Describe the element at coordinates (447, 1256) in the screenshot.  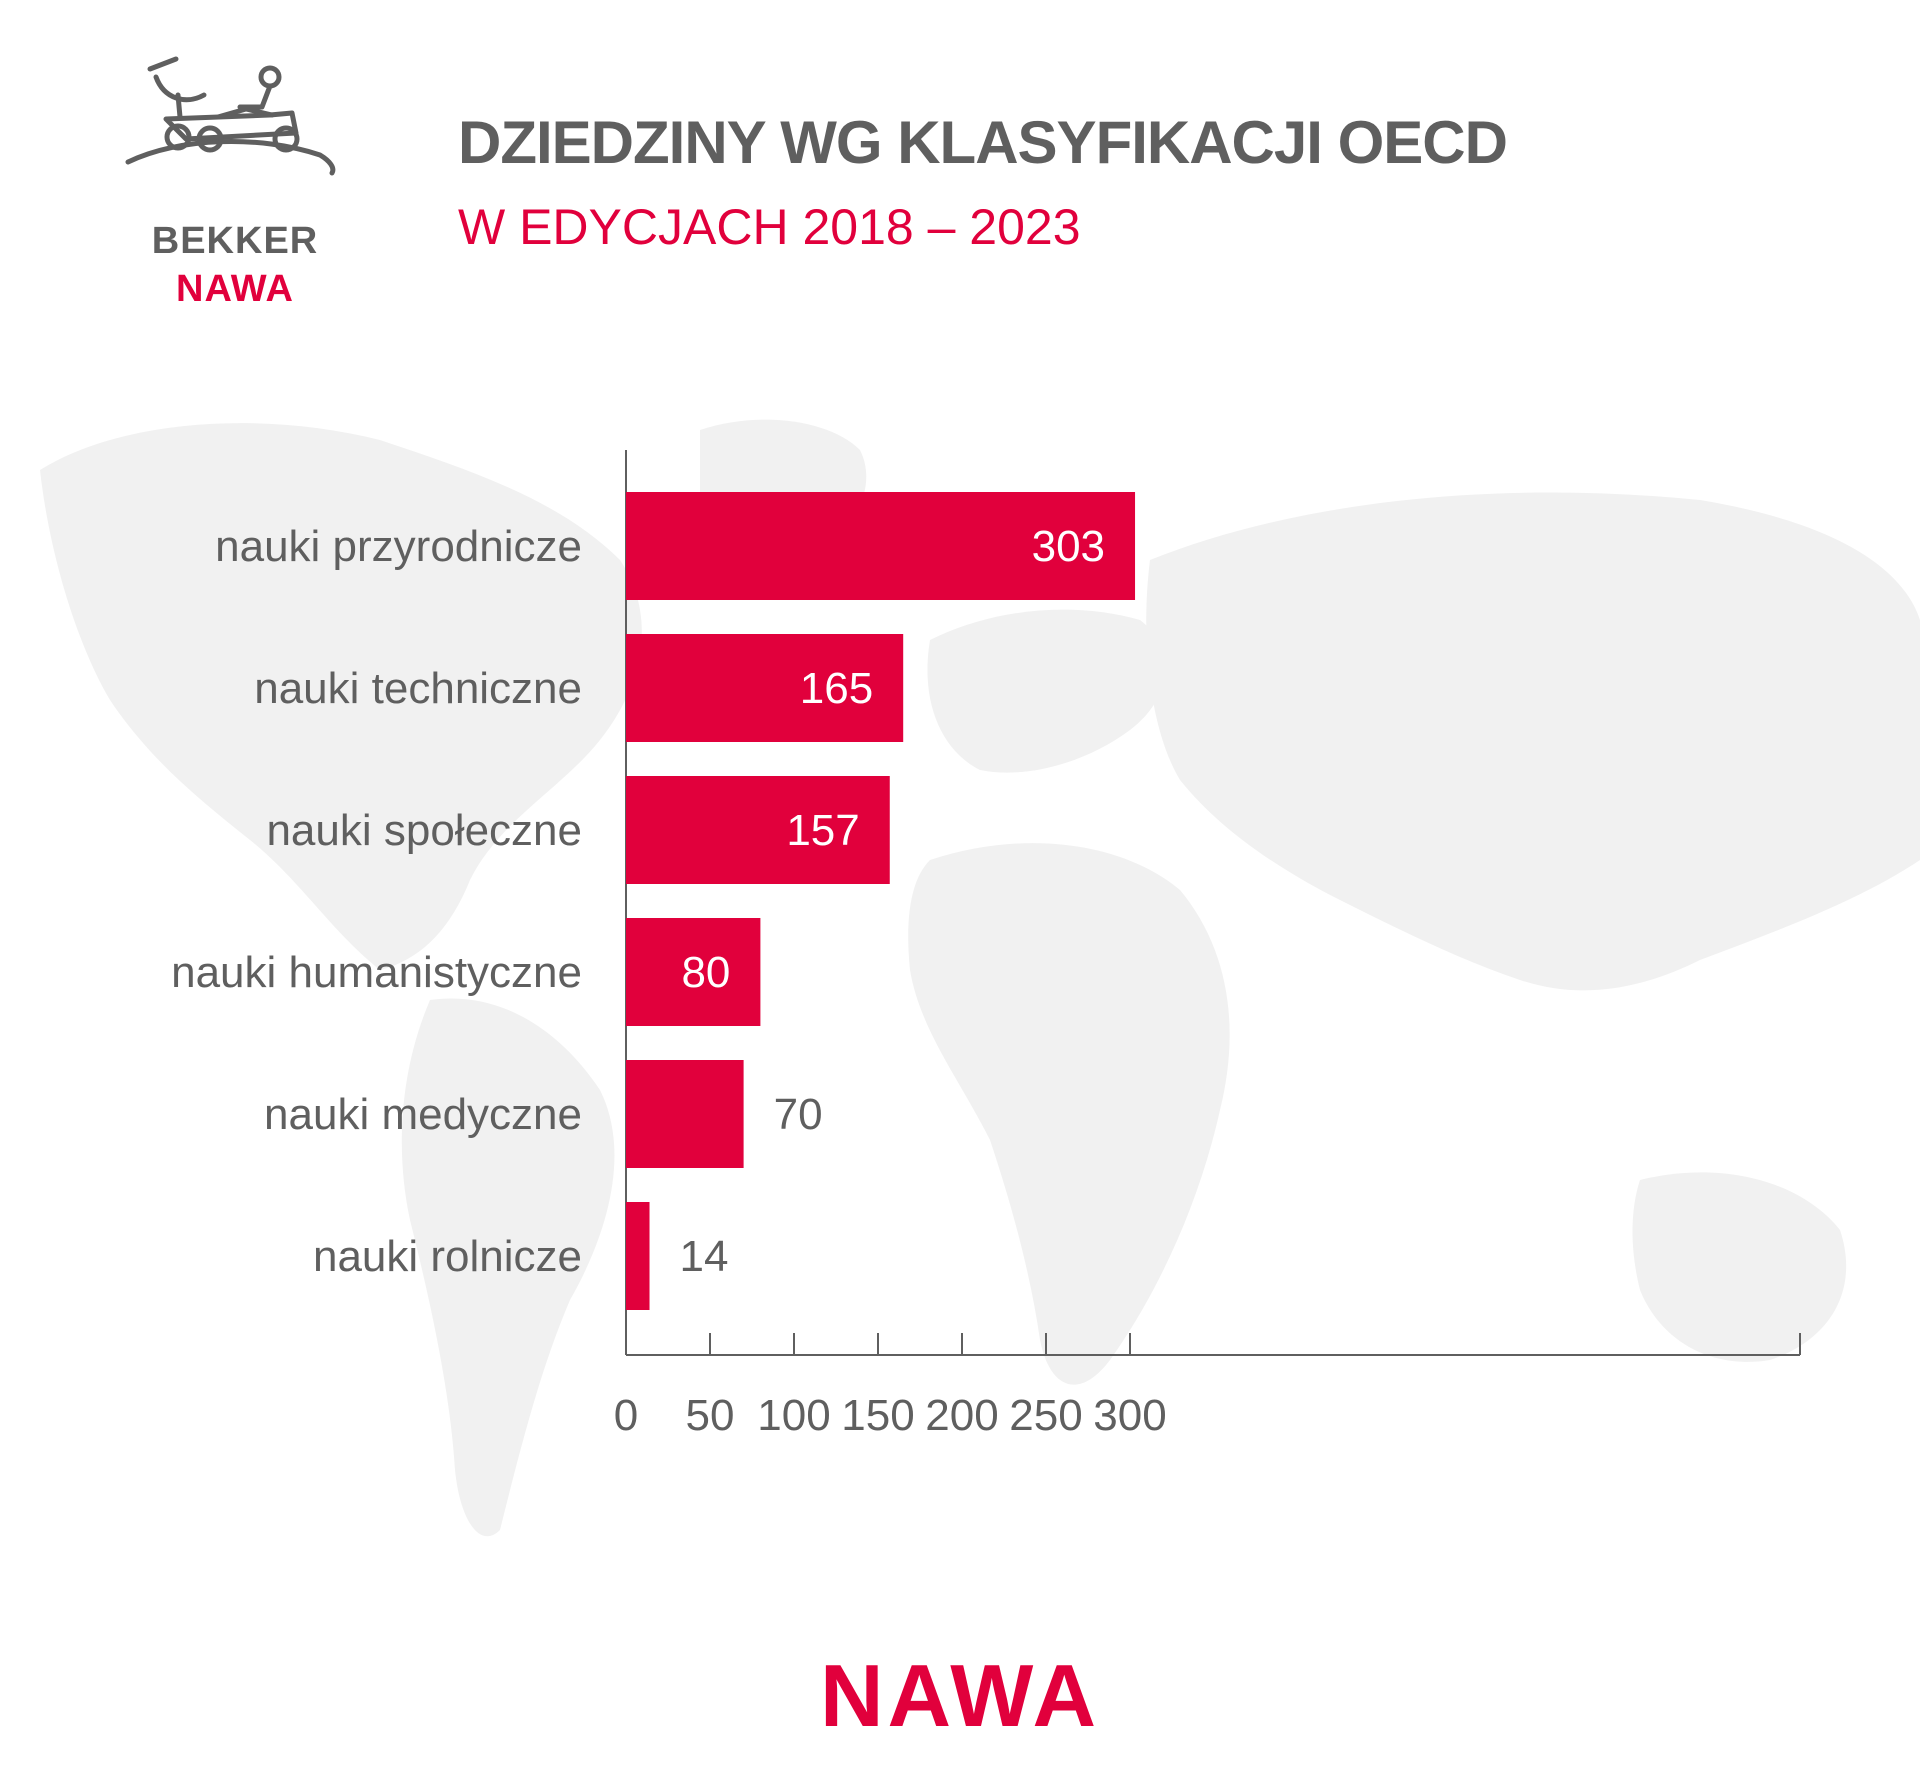
I see `category-label-5: nauki rolnicze` at that location.